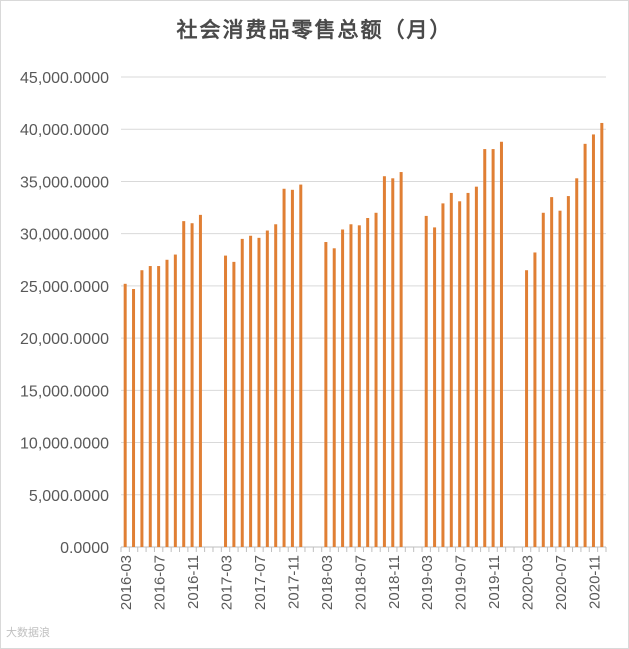 Image resolution: width=629 pixels, height=649 pixels. What do you see at coordinates (494, 582) in the screenshot?
I see `x-tick-label: 2019-11` at bounding box center [494, 582].